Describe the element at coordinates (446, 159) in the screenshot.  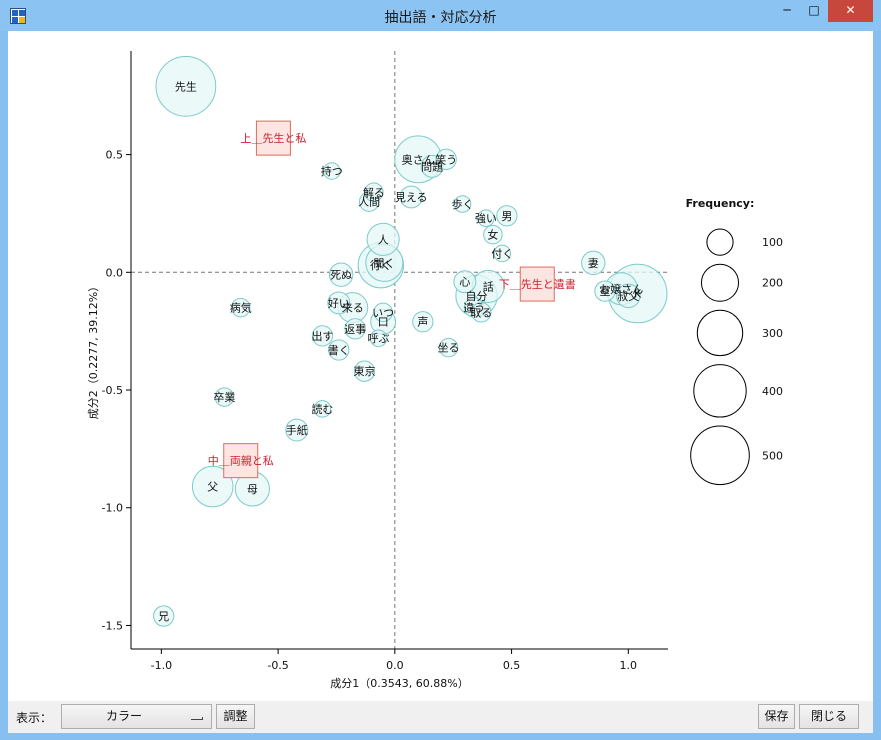
I see `word-label: 笑う` at that location.